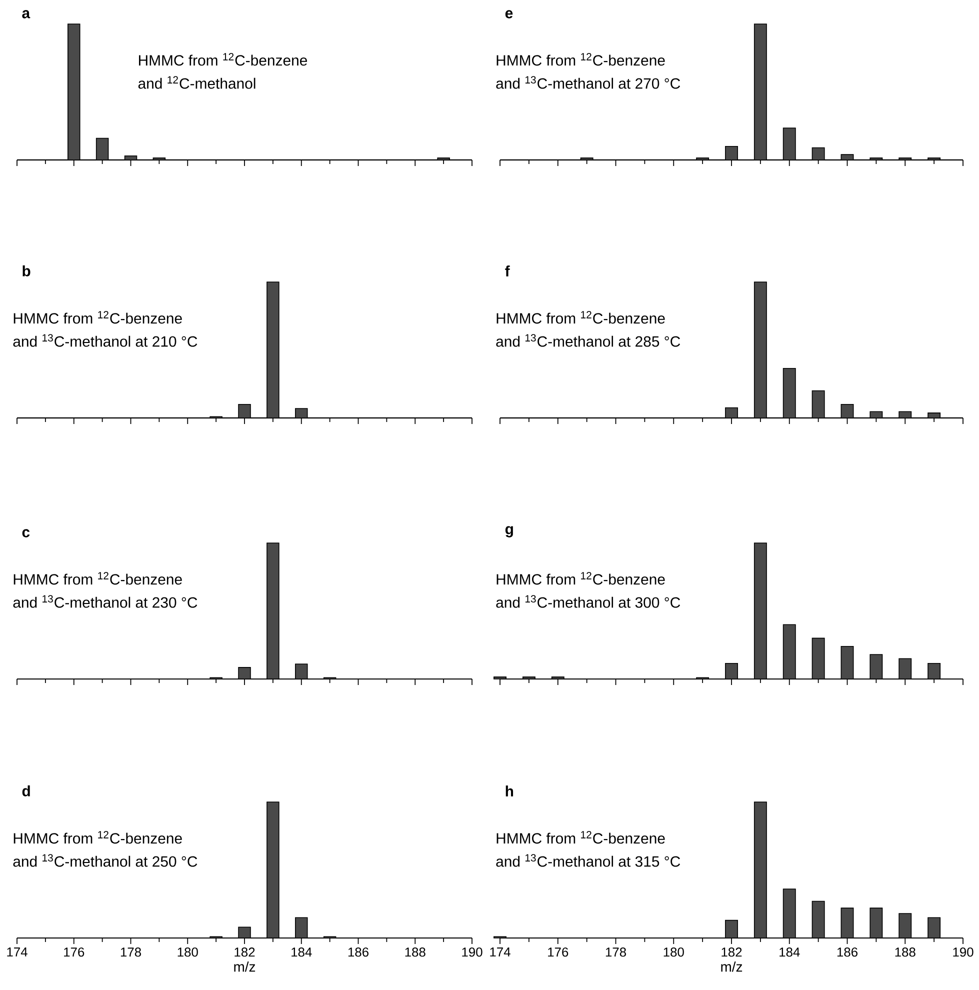 The width and height of the screenshot is (979, 990). What do you see at coordinates (509, 532) in the screenshot?
I see `chart-title: g` at bounding box center [509, 532].